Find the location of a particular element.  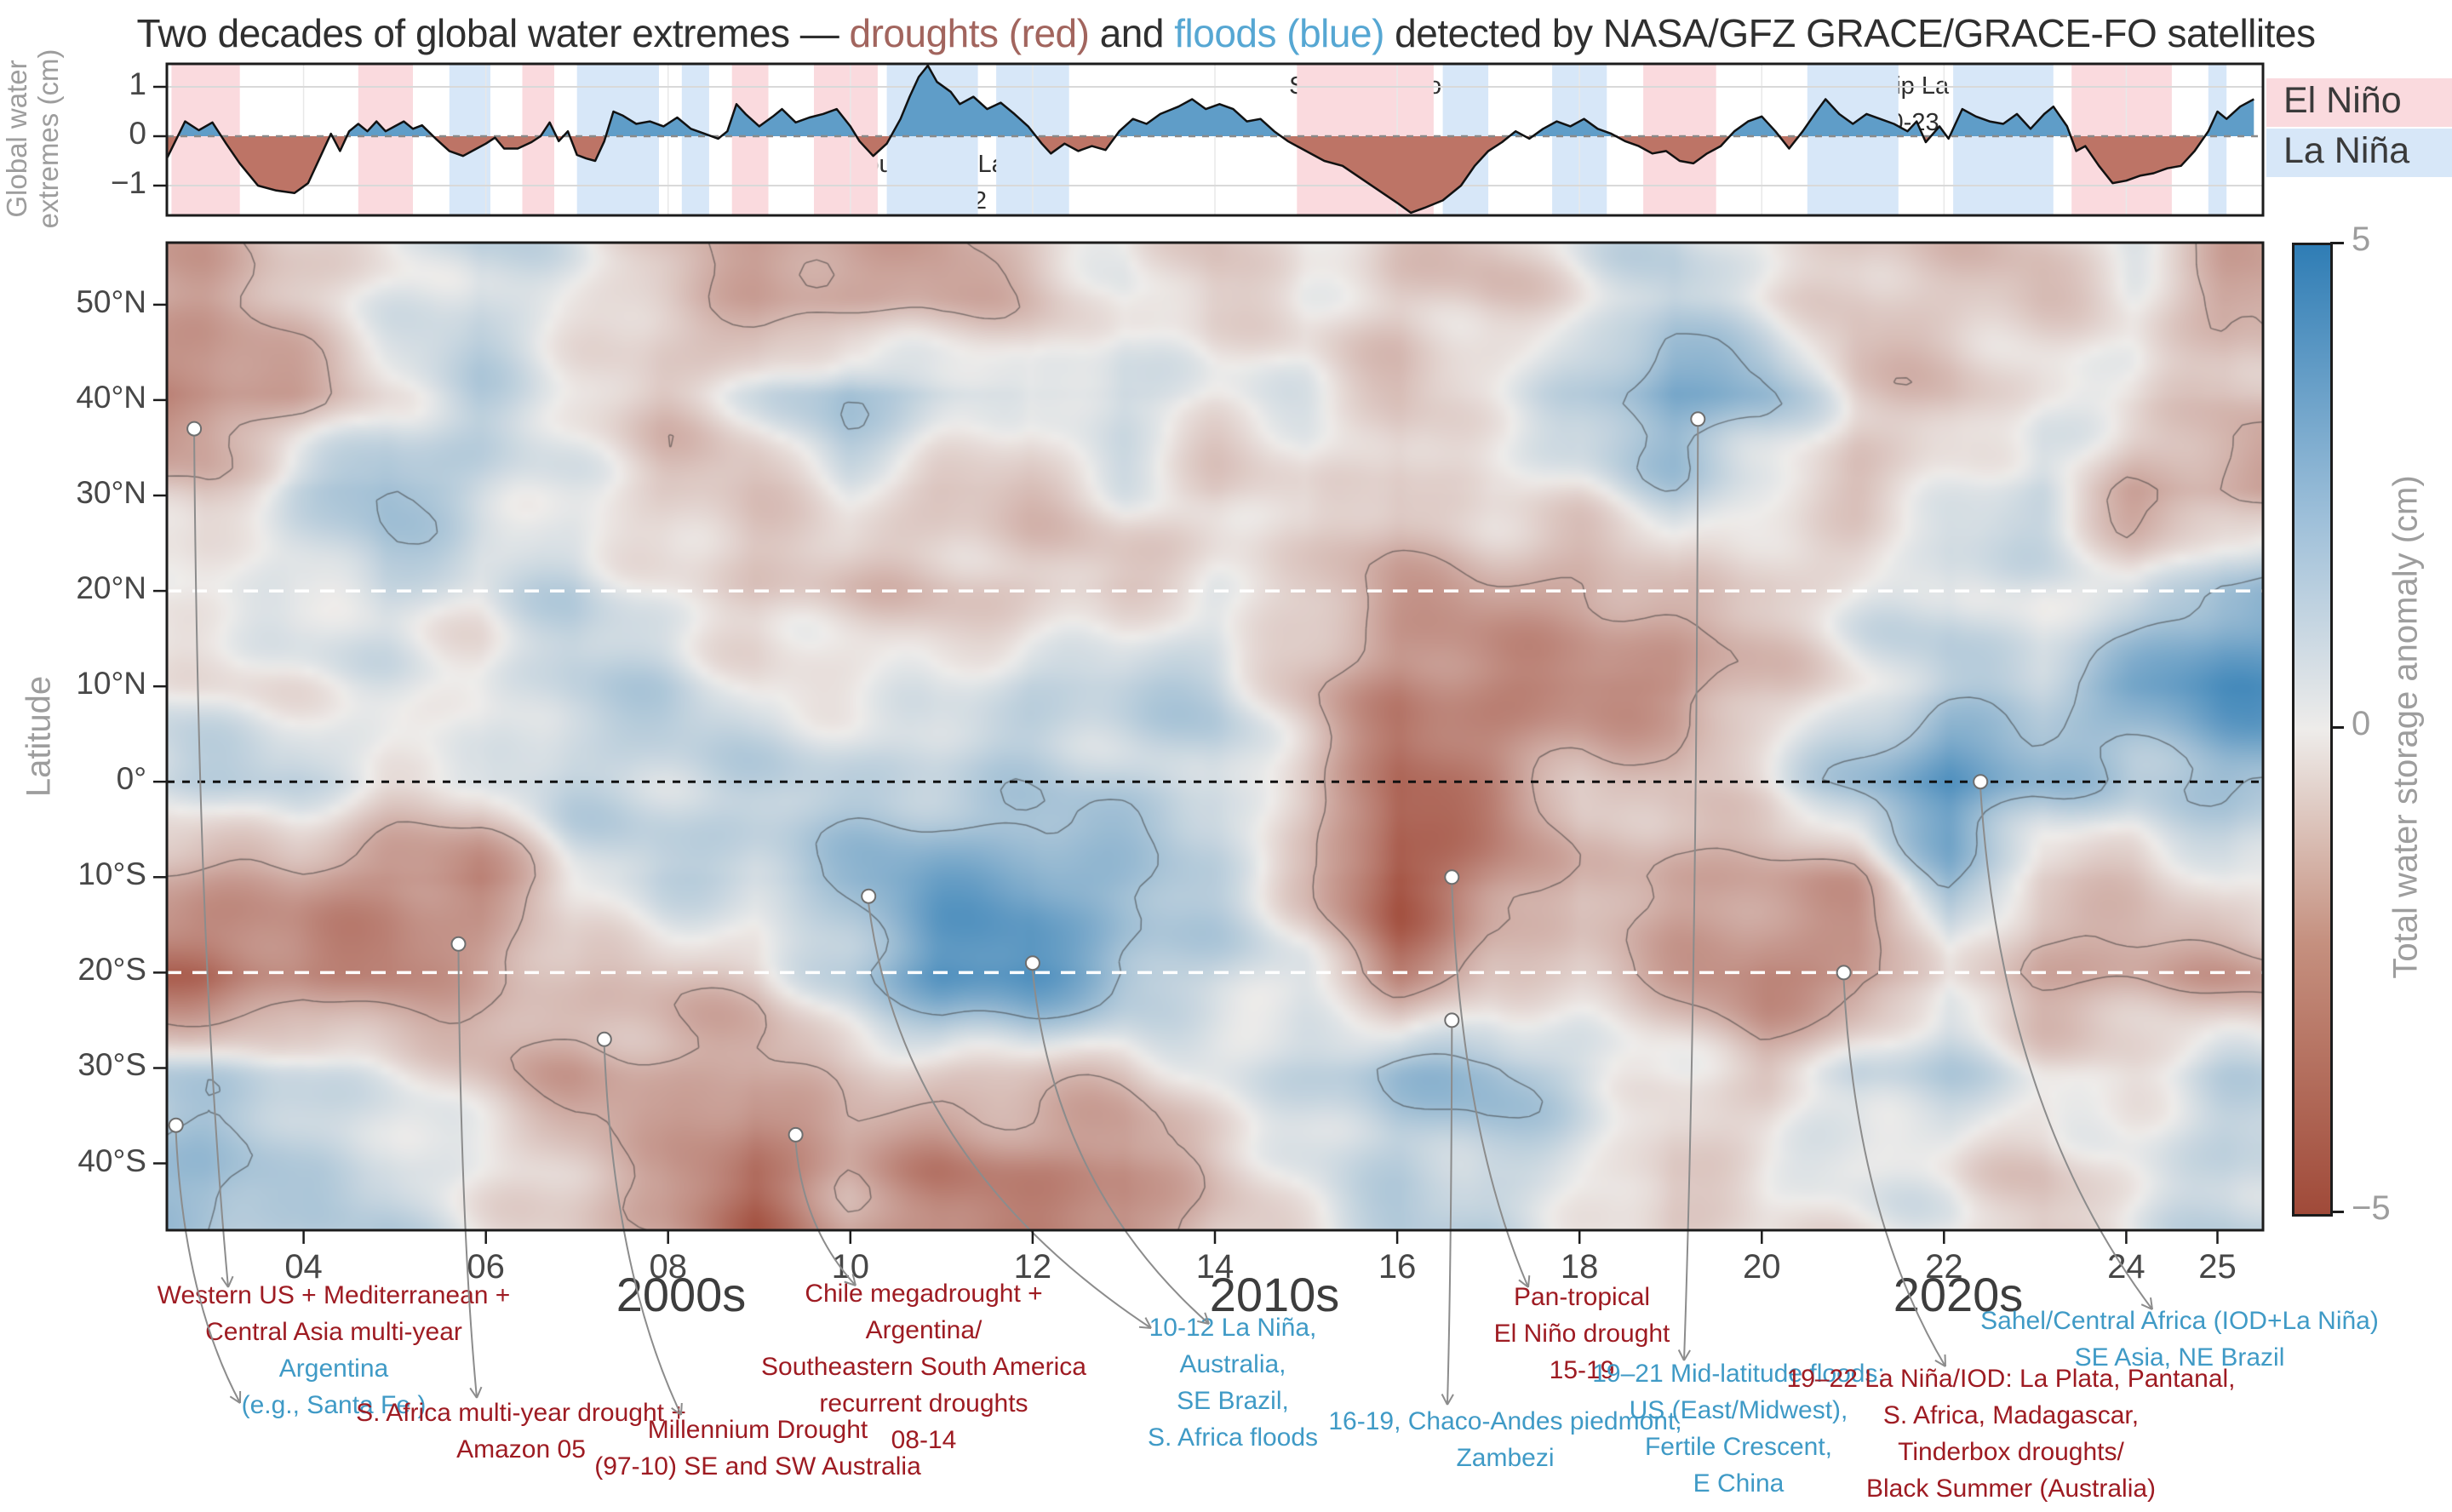

year-tick-label: 06 is located at coordinates (486, 1267).